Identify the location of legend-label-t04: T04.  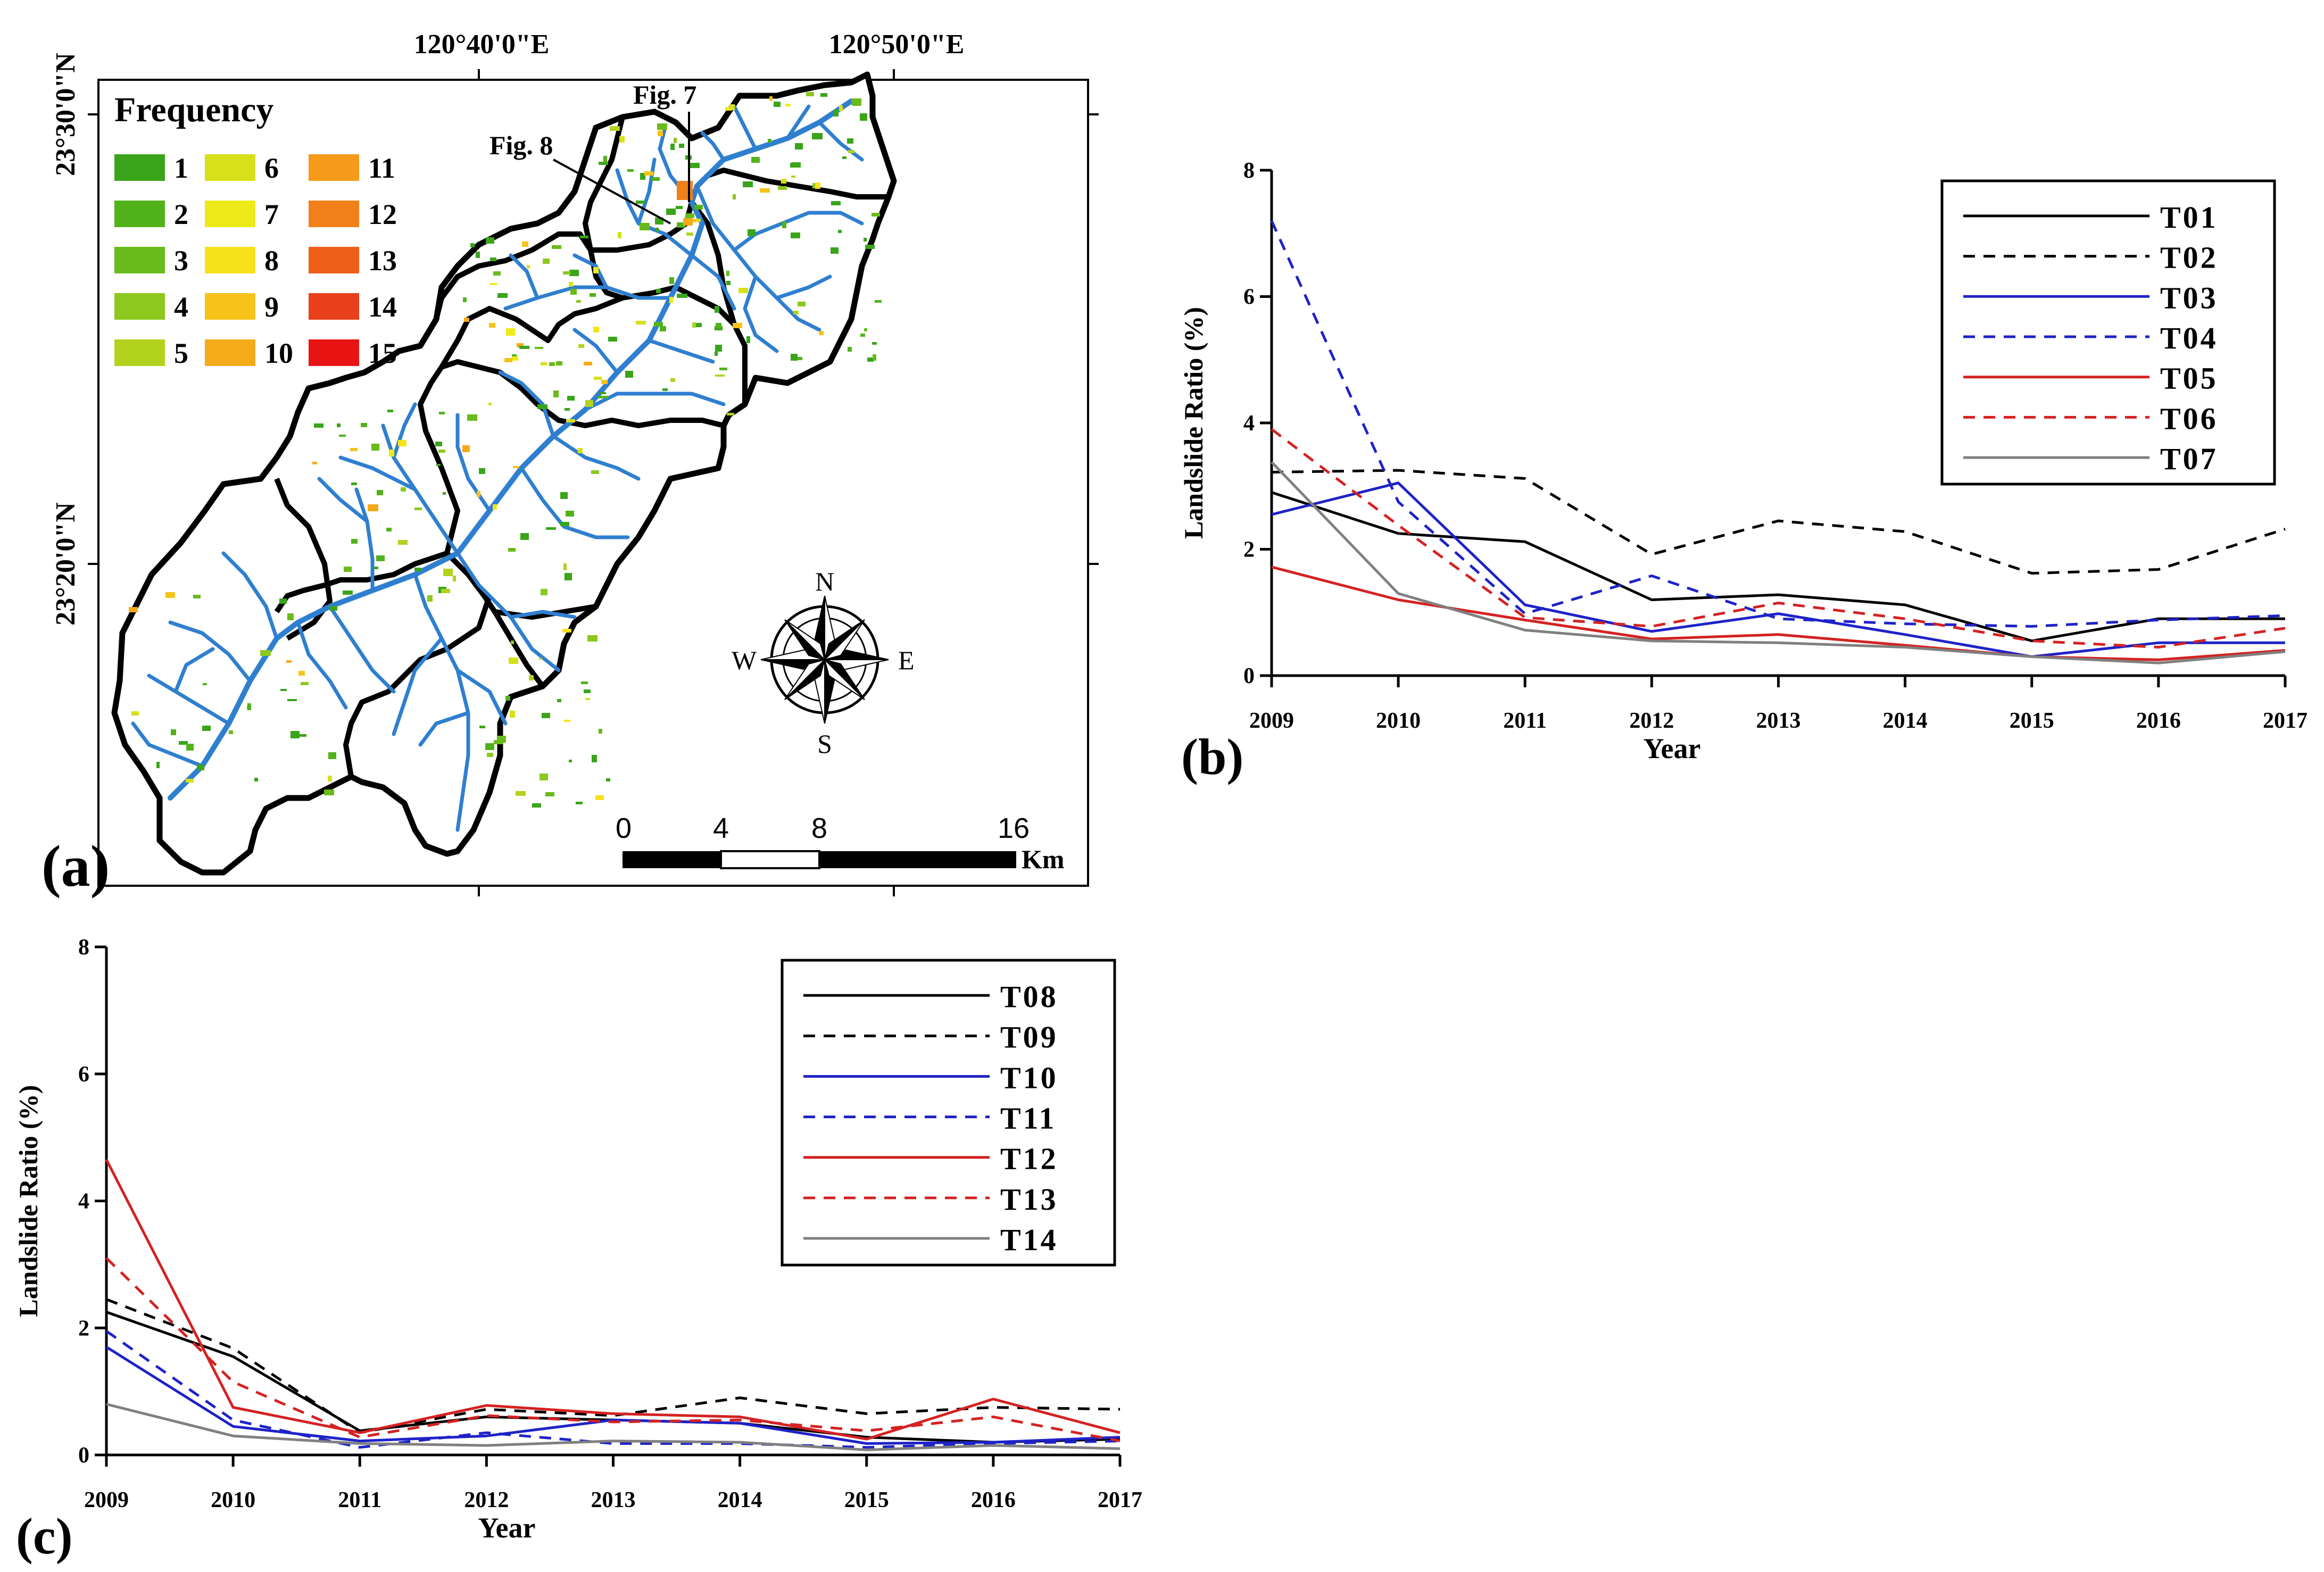
(2189, 338).